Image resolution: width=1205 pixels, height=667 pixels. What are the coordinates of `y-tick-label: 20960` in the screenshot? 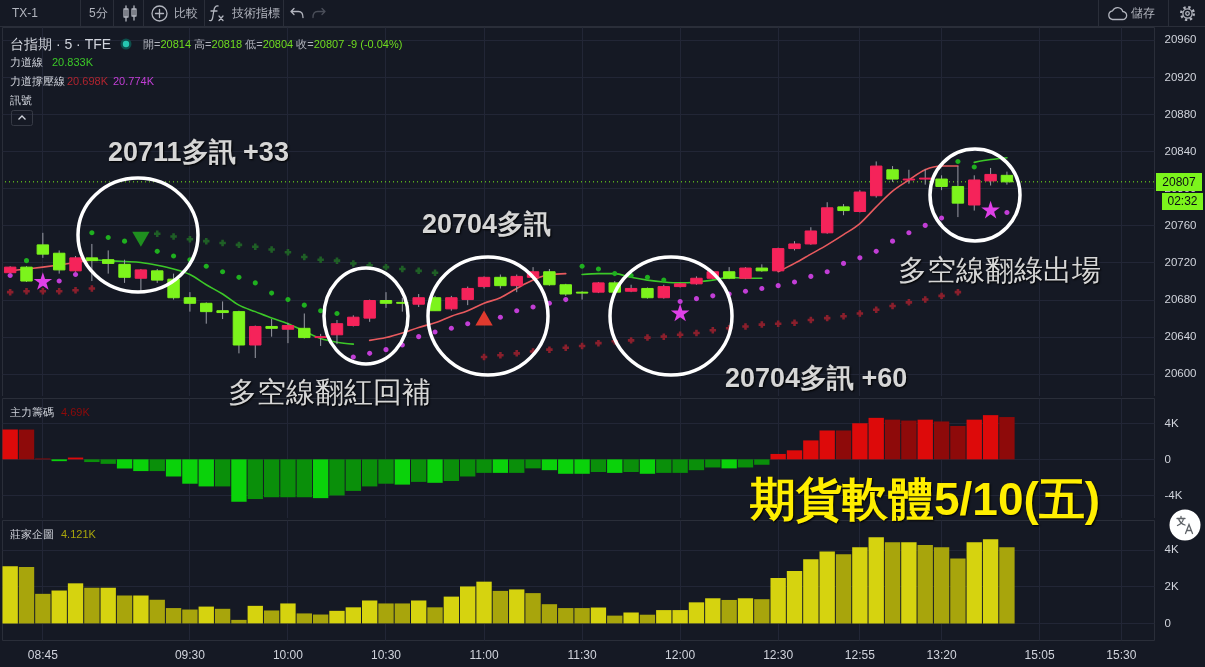 It's located at (1180, 39).